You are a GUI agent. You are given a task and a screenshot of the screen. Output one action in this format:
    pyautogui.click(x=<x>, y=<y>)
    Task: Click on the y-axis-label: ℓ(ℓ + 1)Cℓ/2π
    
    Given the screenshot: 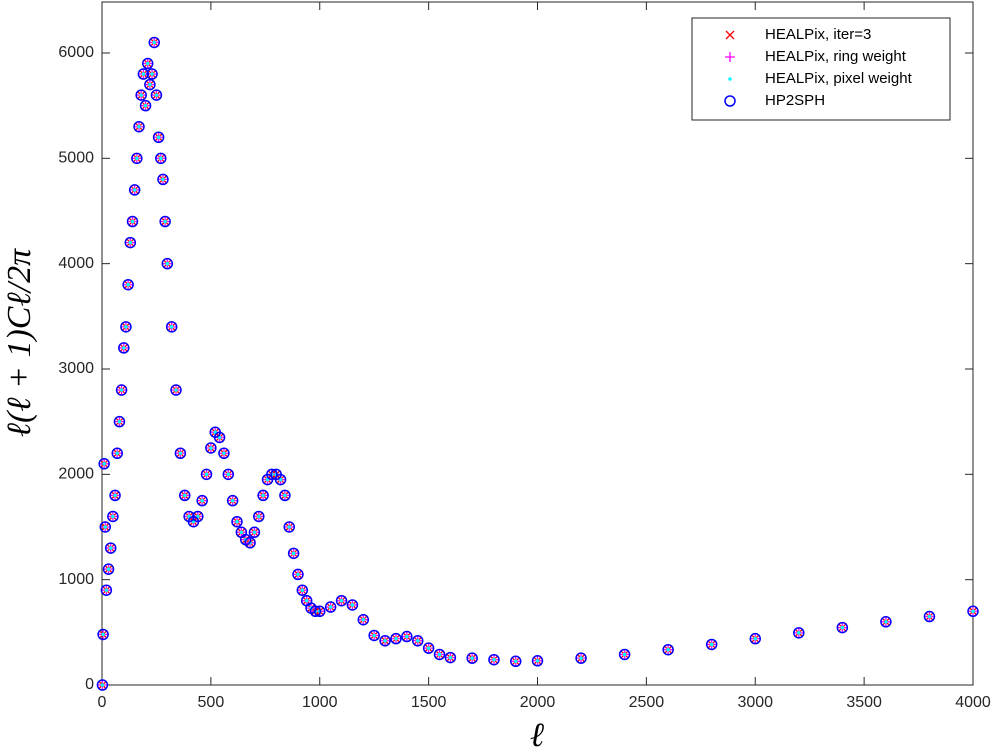 What is the action you would take?
    pyautogui.click(x=19, y=342)
    